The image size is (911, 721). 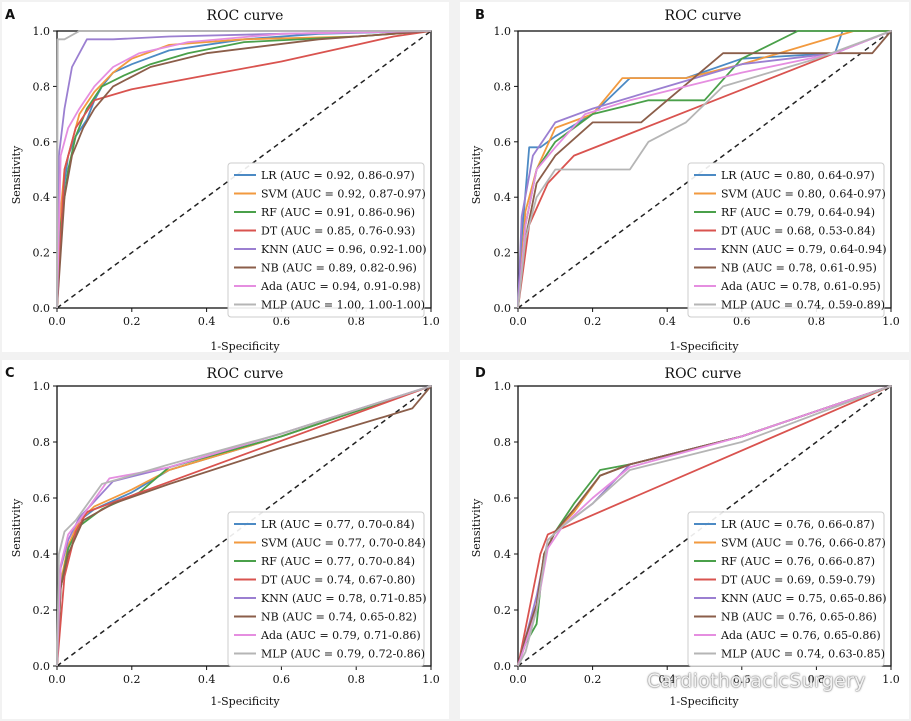 What do you see at coordinates (282, 679) in the screenshot?
I see `panel-c-xtick-label: 0.6` at bounding box center [282, 679].